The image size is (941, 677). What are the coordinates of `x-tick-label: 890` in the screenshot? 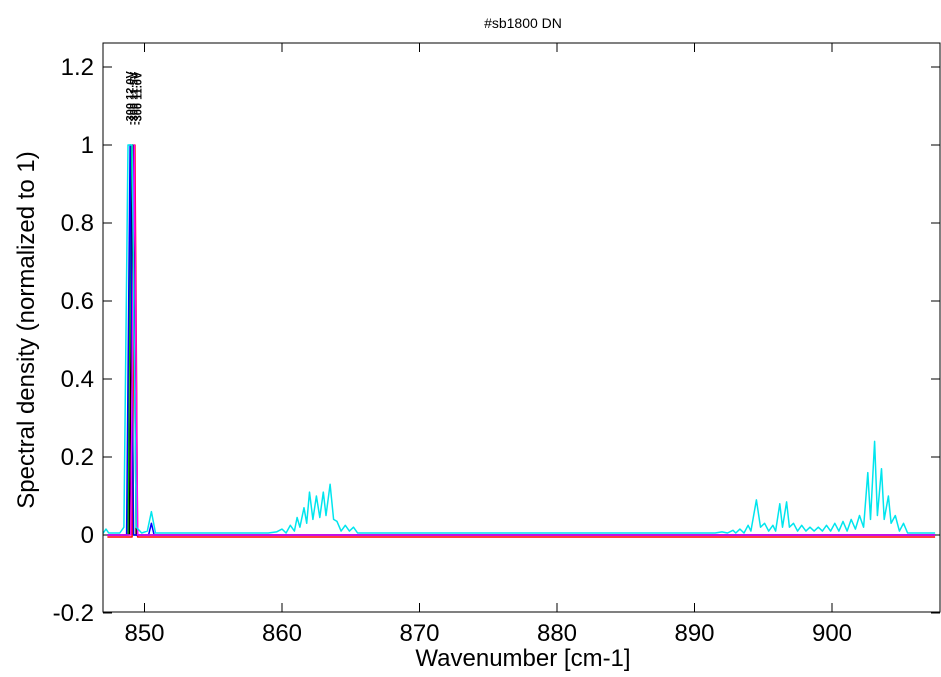 It's located at (694, 633).